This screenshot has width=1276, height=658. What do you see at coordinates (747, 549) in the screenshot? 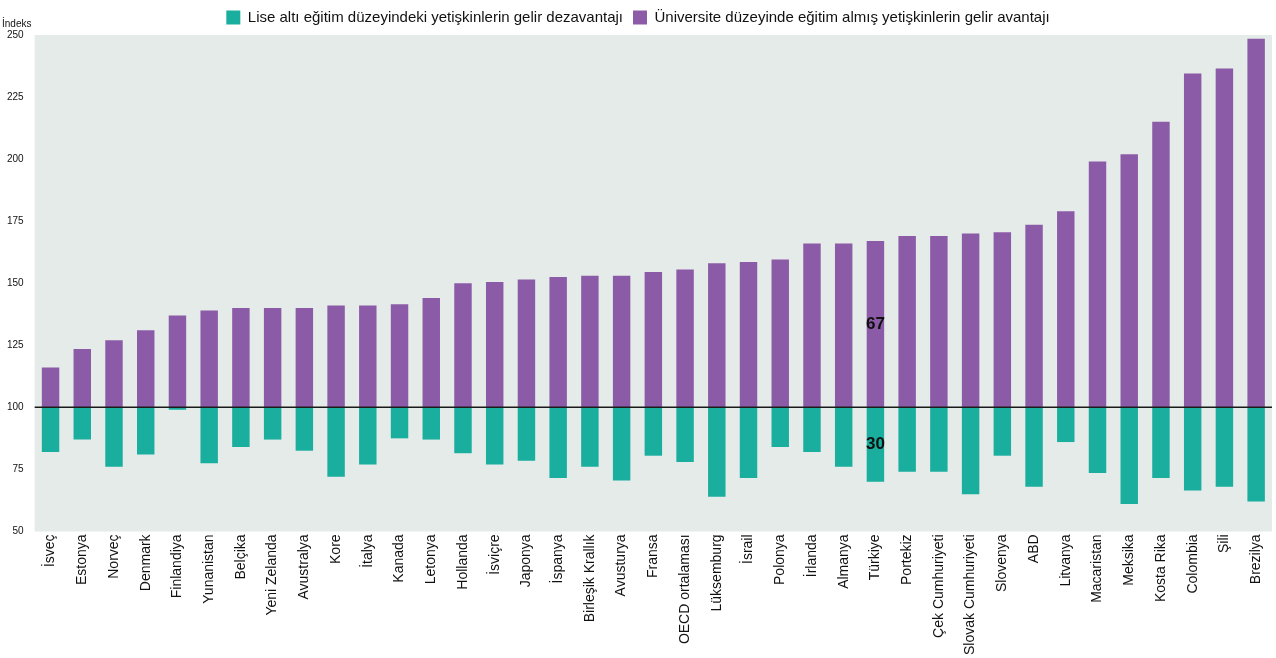
I see `x-tick-label: İsrail` at bounding box center [747, 549].